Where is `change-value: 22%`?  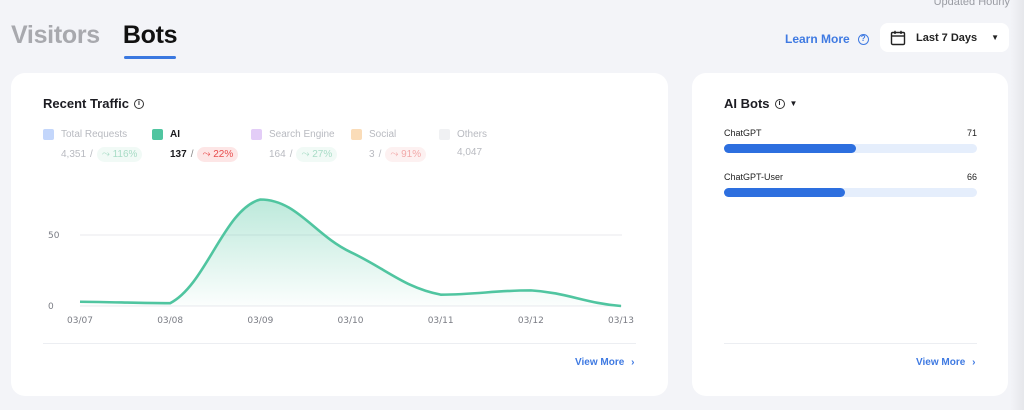
change-value: 22% is located at coordinates (223, 154).